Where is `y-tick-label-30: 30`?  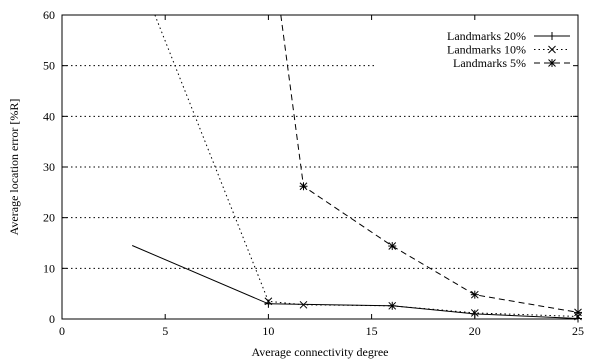
y-tick-label-30: 30 is located at coordinates (49, 167).